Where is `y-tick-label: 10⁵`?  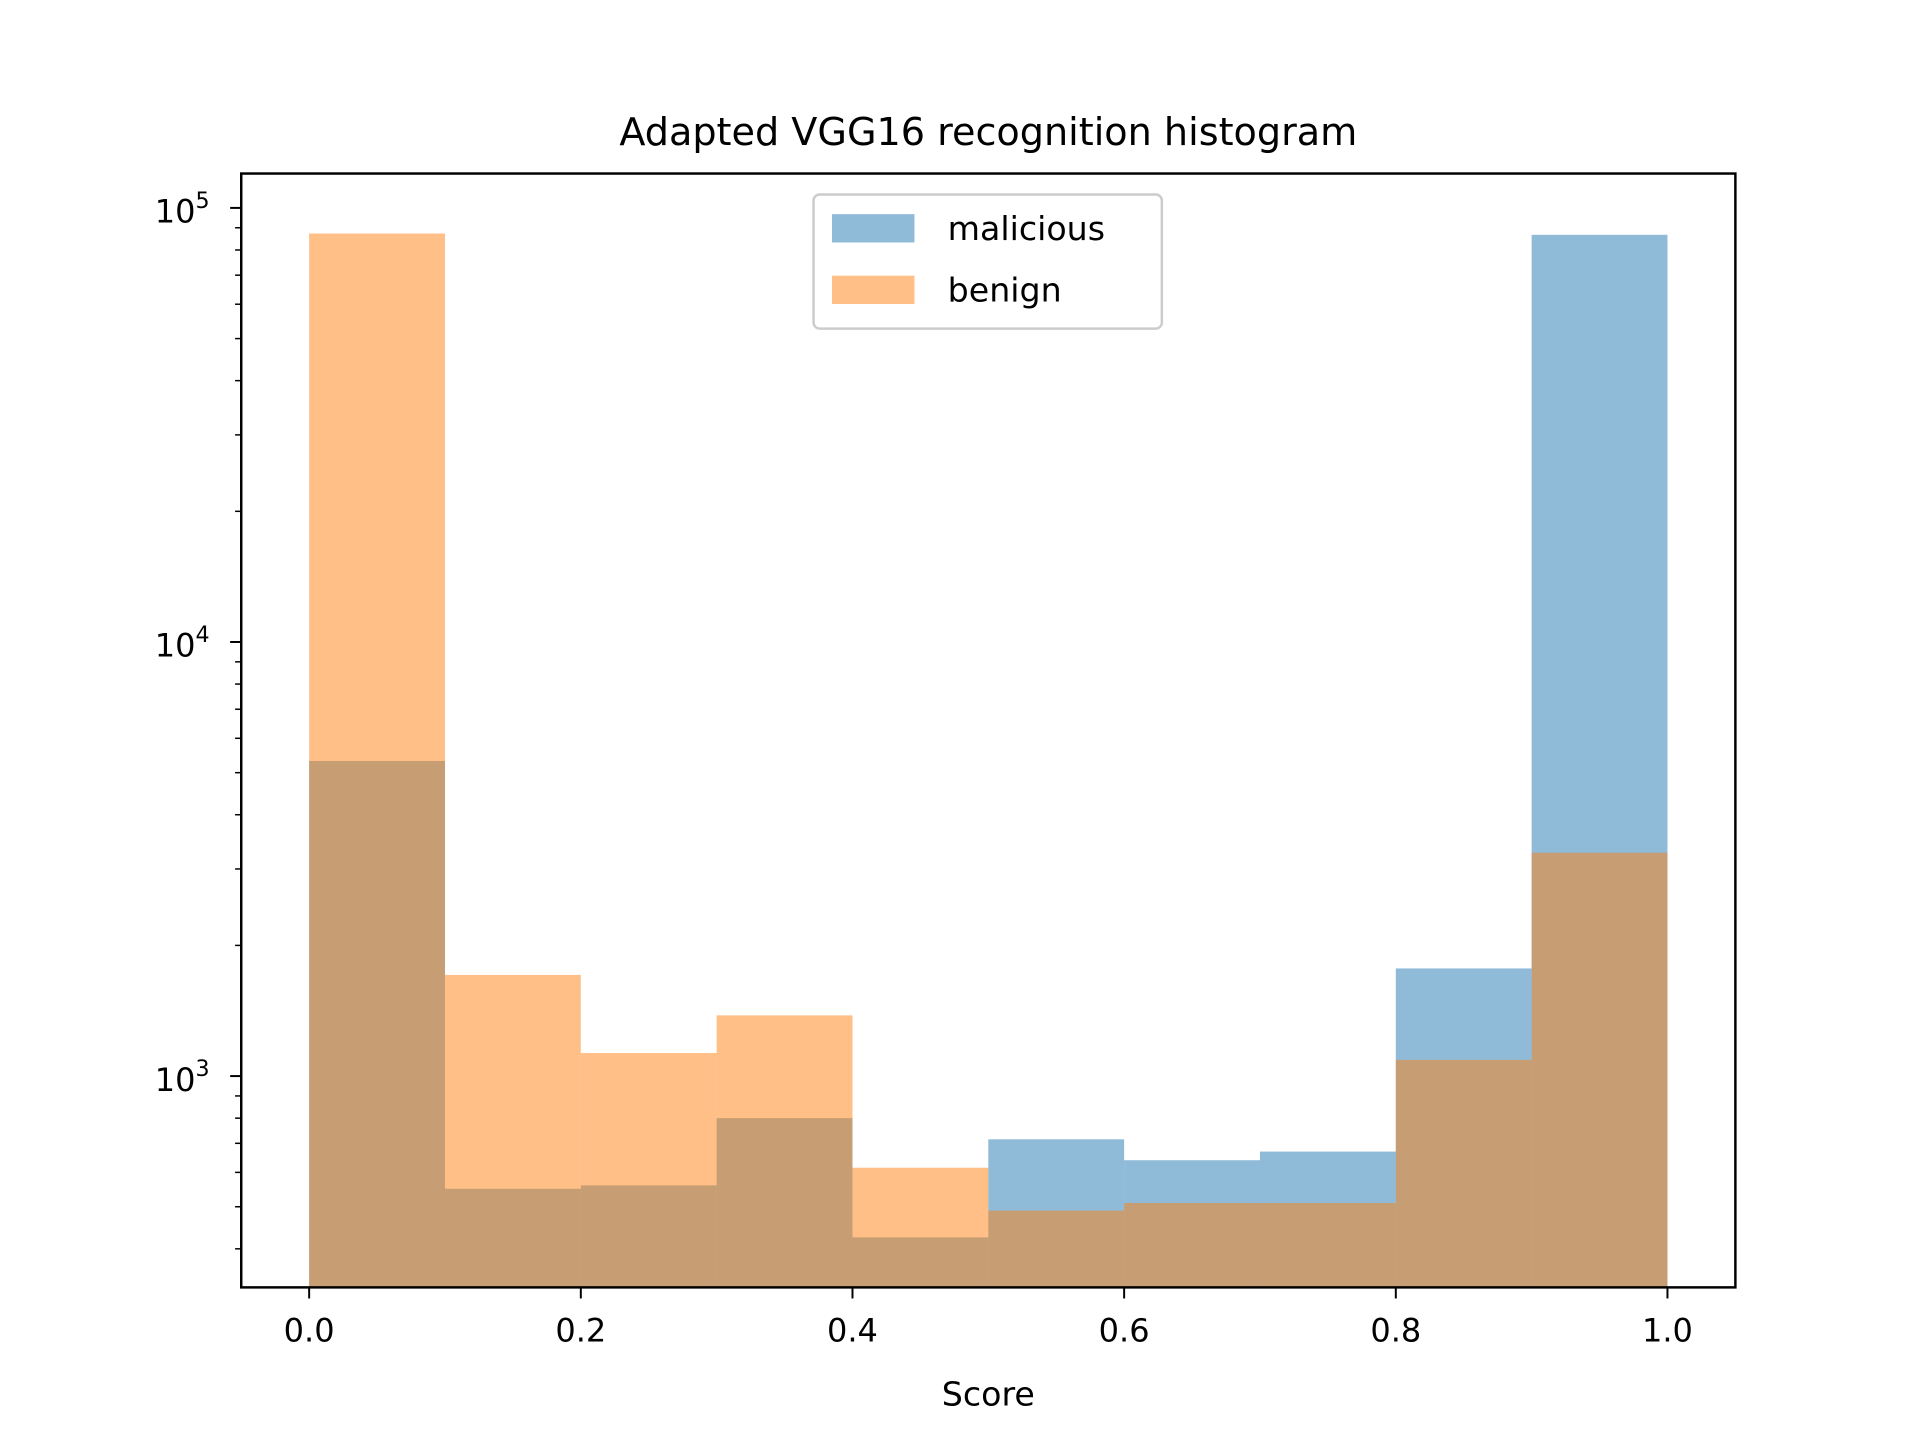 y-tick-label: 10⁵ is located at coordinates (182, 209).